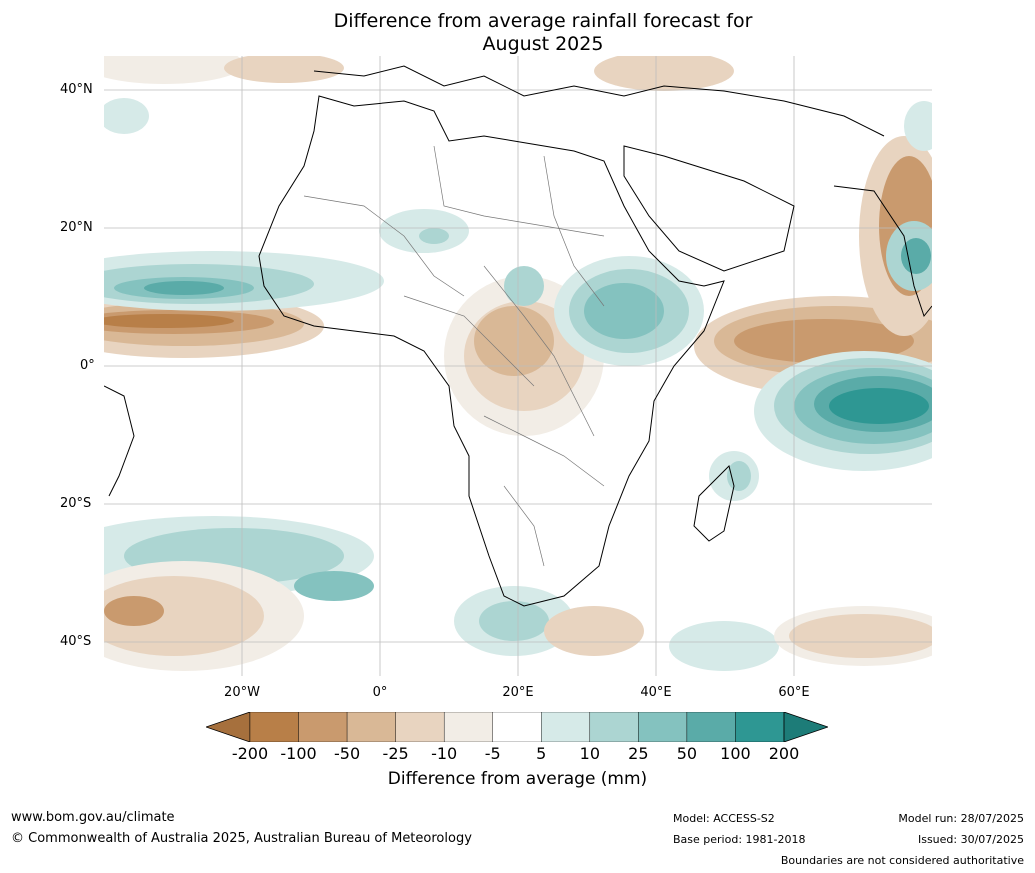 Image resolution: width=1035 pixels, height=873 pixels. What do you see at coordinates (656, 692) in the screenshot?
I see `lon-label-40e: 40°E` at bounding box center [656, 692].